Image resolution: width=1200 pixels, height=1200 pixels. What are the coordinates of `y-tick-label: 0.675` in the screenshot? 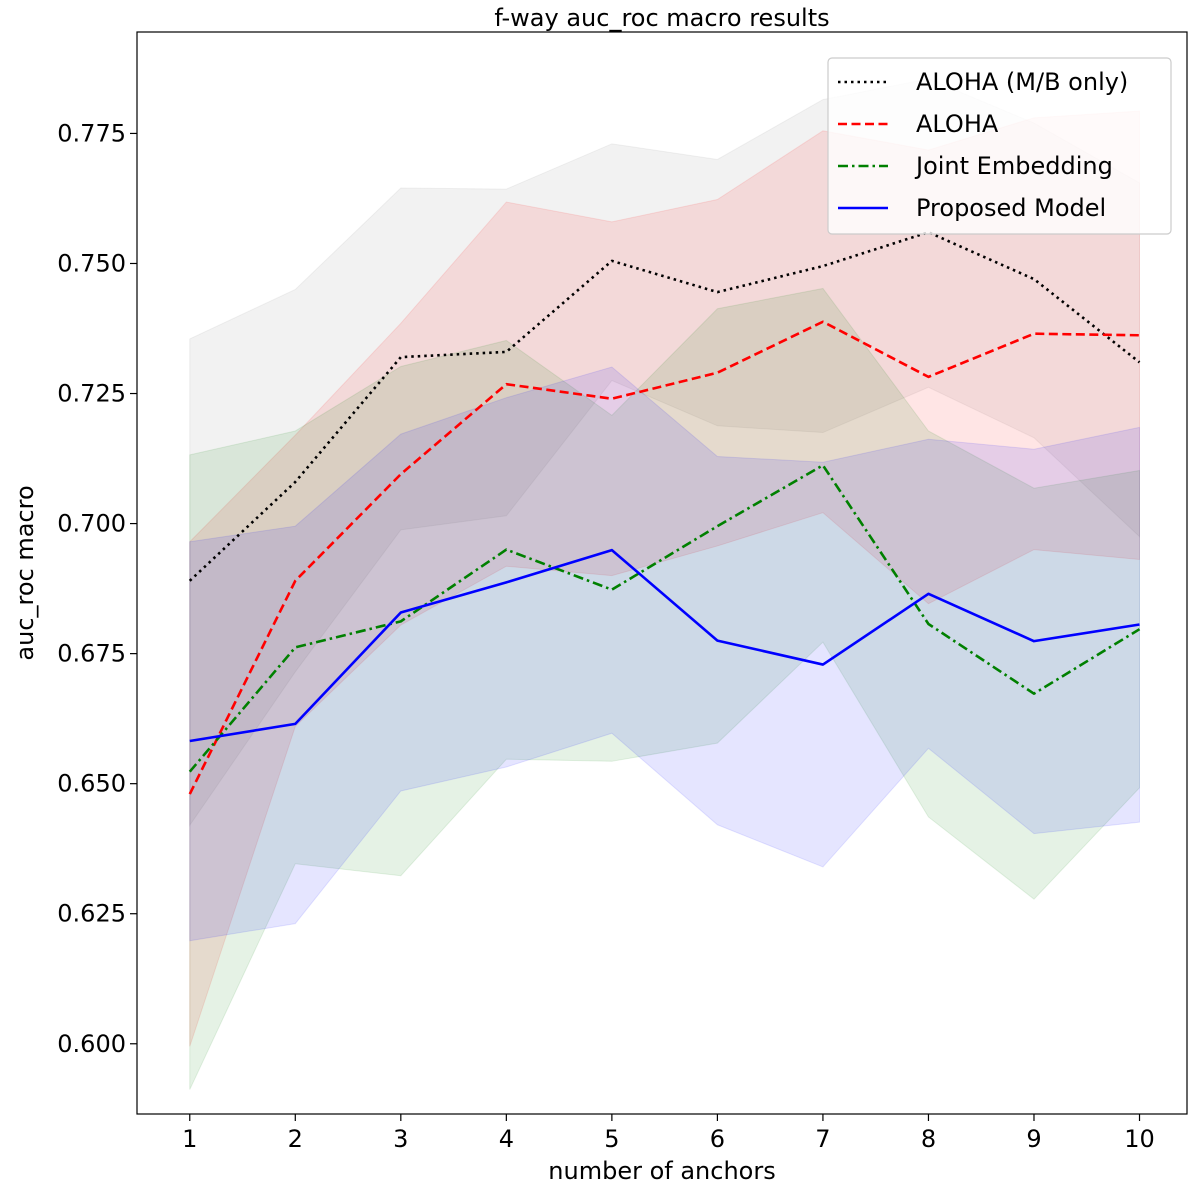 It's located at (91, 654).